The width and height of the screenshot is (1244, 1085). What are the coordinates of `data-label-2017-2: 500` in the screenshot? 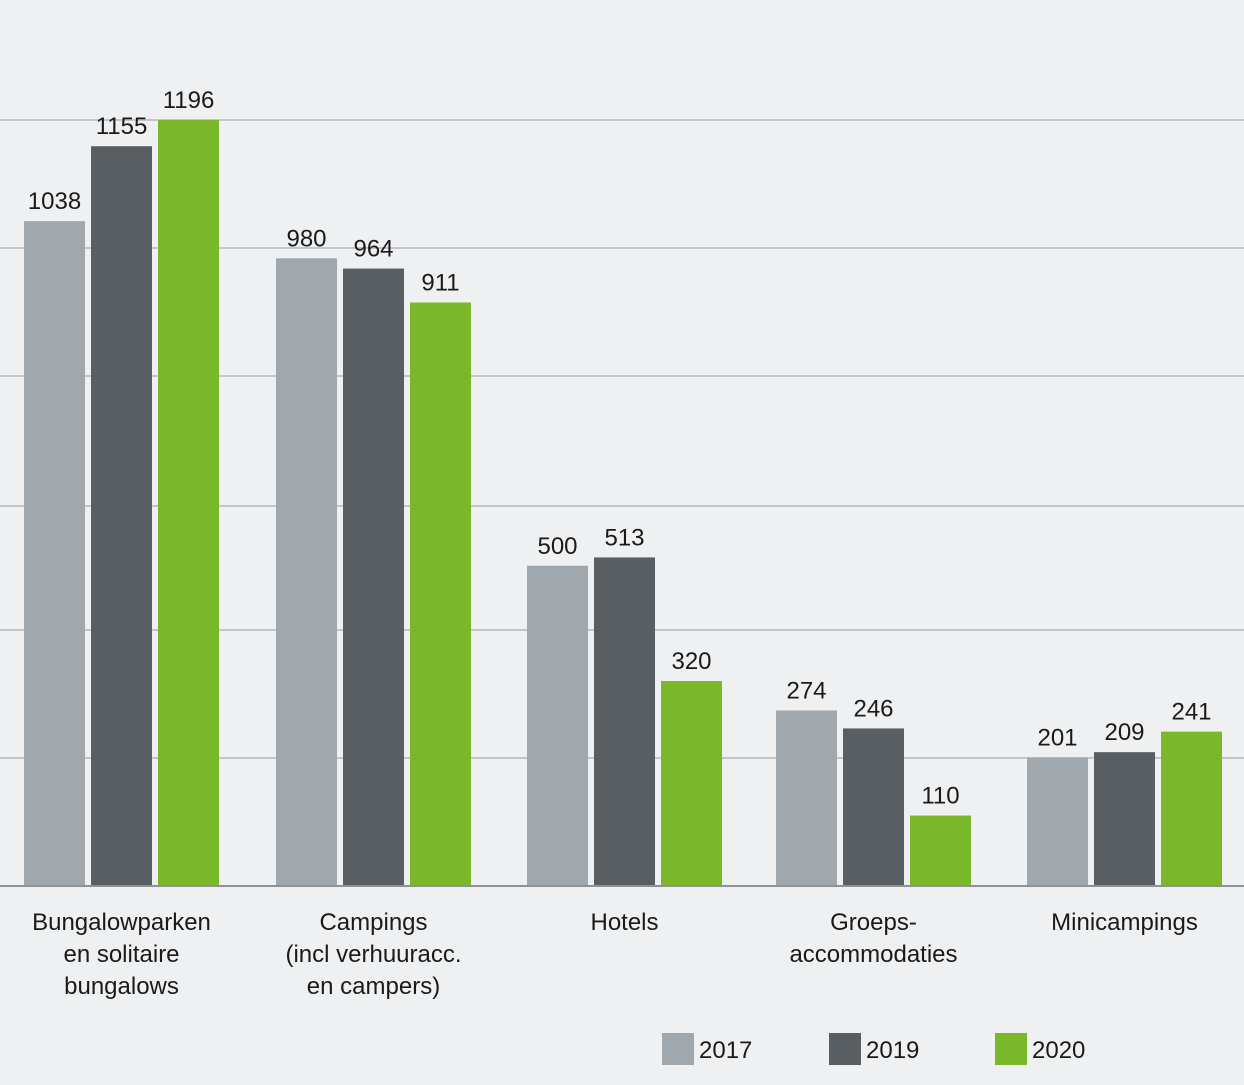 It's located at (557, 546).